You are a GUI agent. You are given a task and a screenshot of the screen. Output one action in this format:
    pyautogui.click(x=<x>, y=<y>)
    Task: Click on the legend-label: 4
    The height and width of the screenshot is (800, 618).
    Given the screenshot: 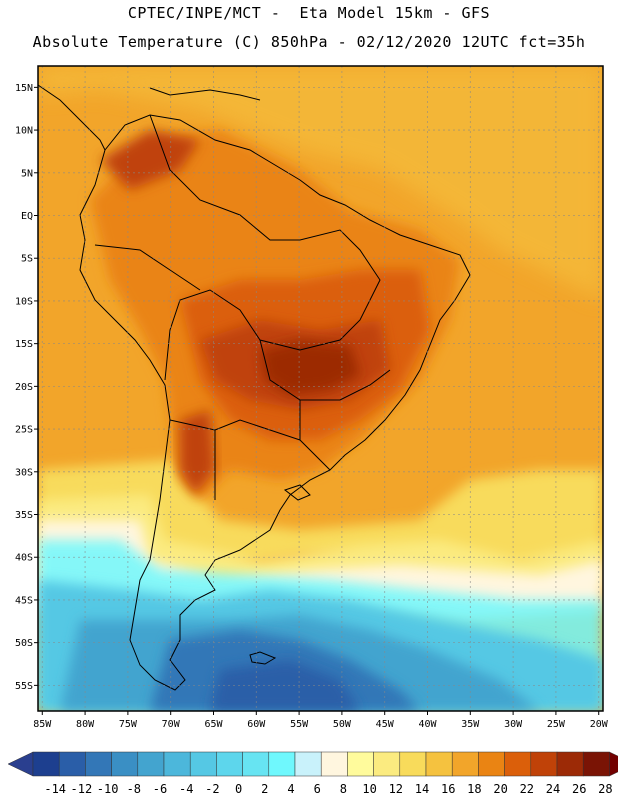 What is the action you would take?
    pyautogui.click(x=290, y=789)
    